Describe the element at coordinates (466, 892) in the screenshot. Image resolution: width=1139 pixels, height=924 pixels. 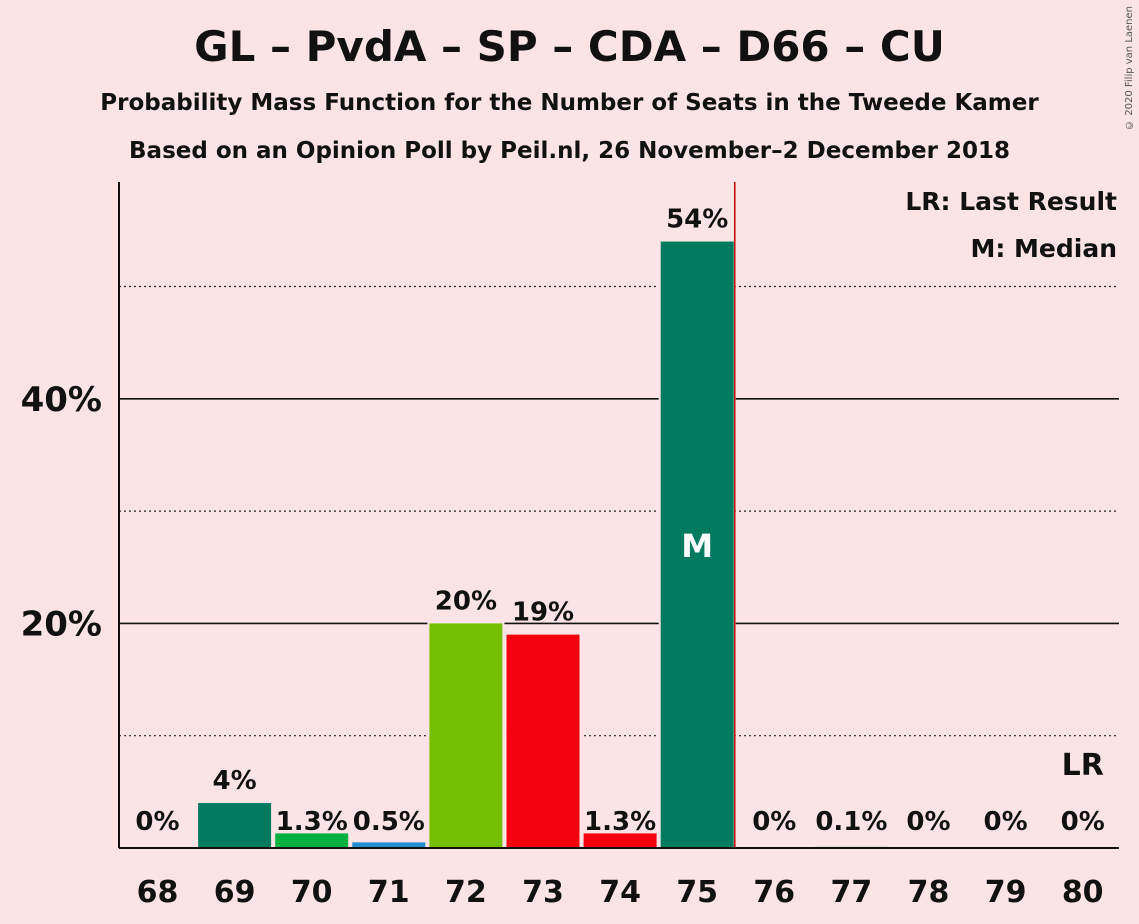
I see `x-tick-label-72: 72` at that location.